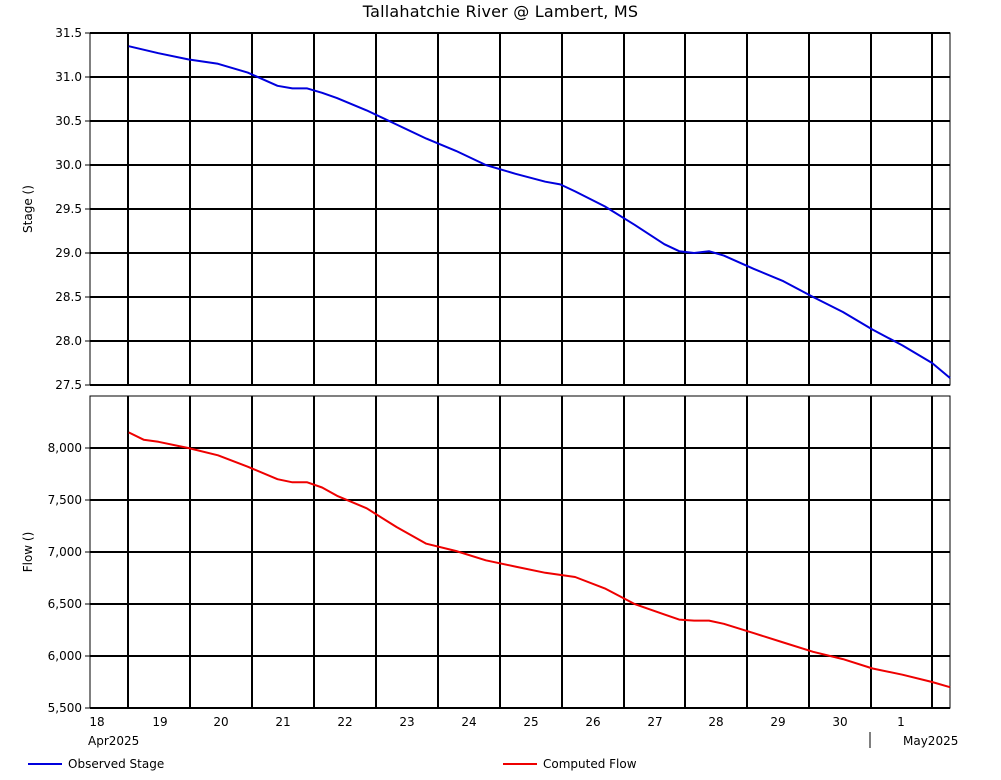 The width and height of the screenshot is (1001, 780). I want to click on x-tick-label-5: 23, so click(406, 722).